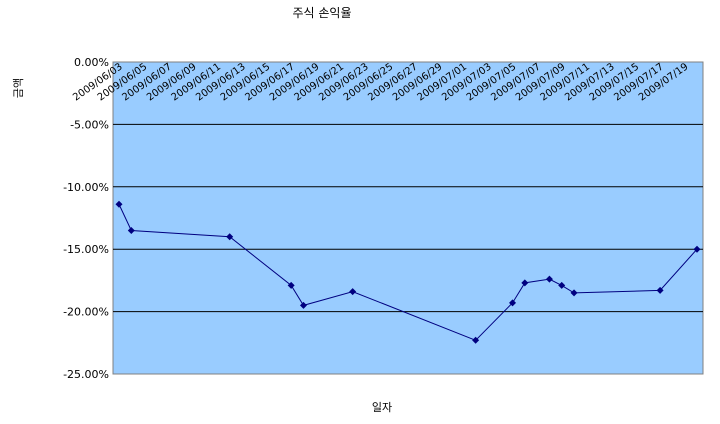 Image resolution: width=720 pixels, height=424 pixels. Describe the element at coordinates (86, 374) in the screenshot. I see `y-tick-label: -25.00%` at that location.